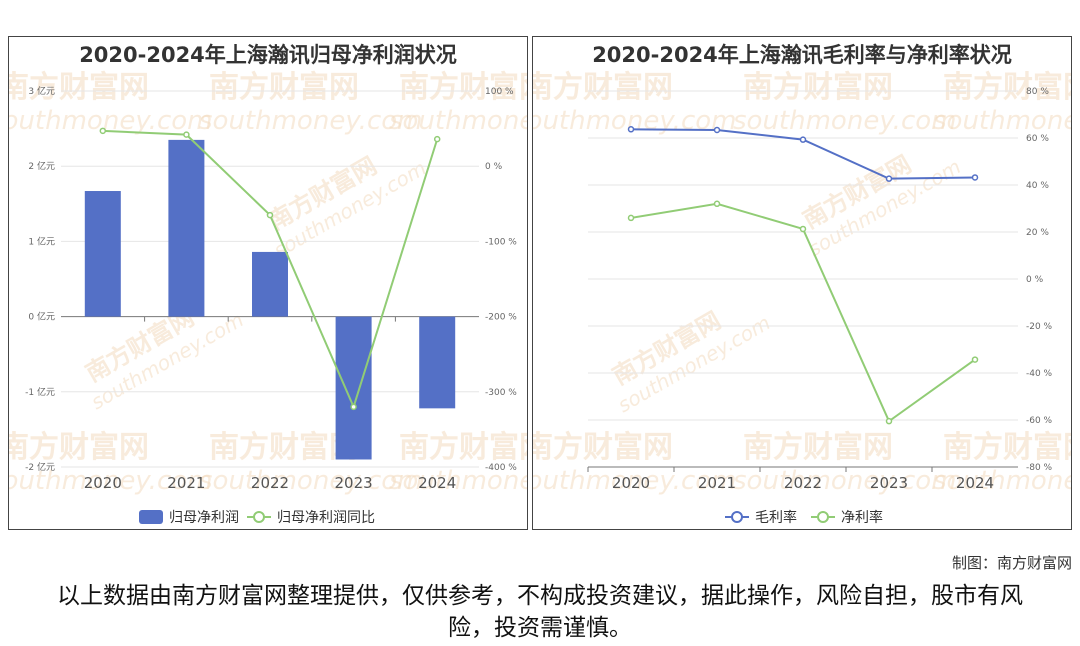  What do you see at coordinates (41, 91) in the screenshot?
I see `y-left-tick-label: 3 亿元` at bounding box center [41, 91].